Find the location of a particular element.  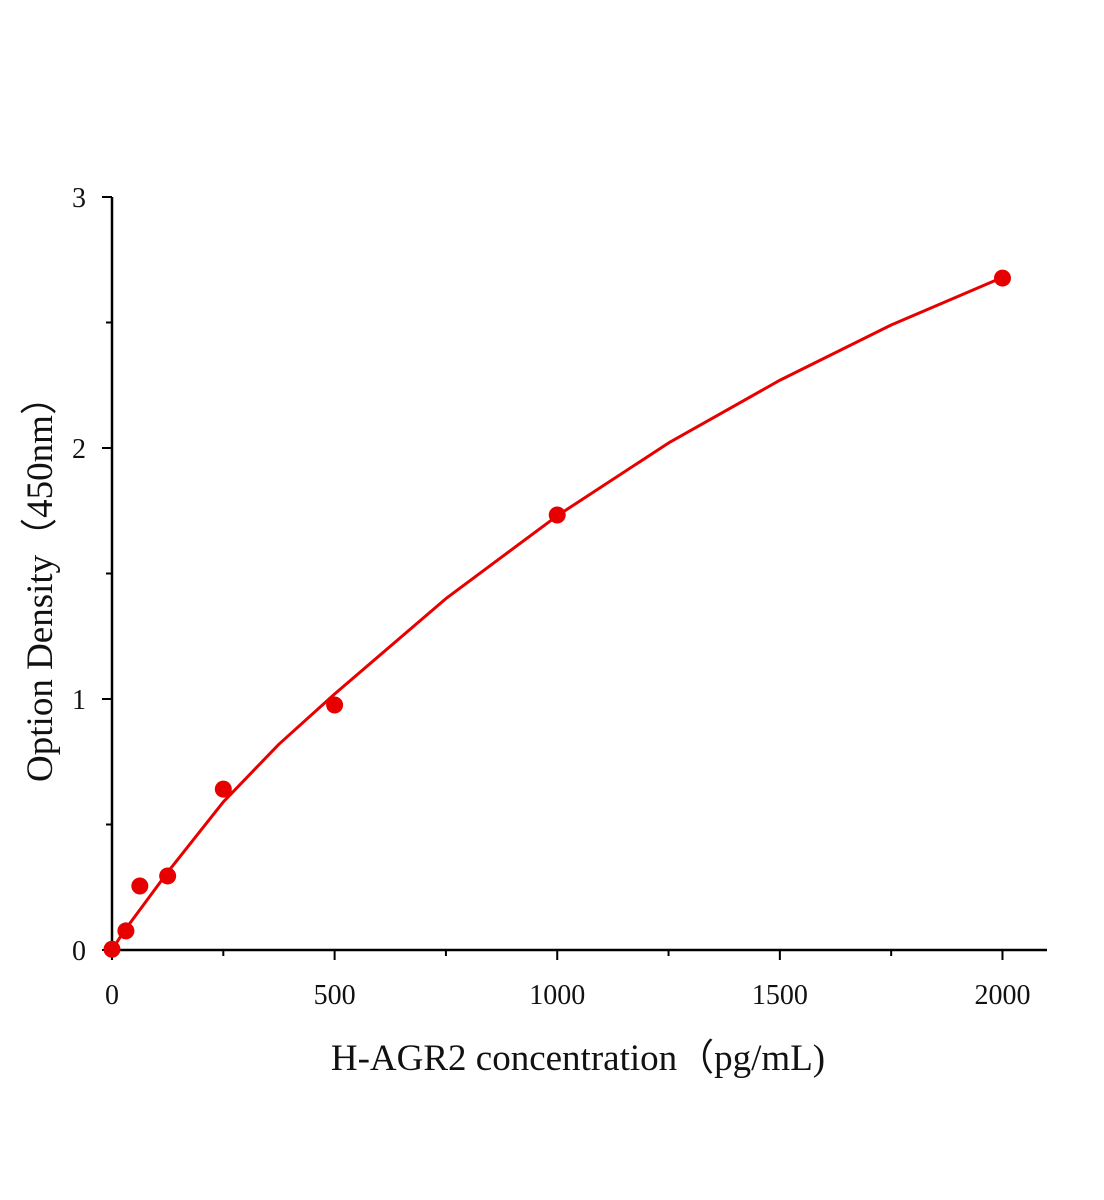

x-tick-label: 2000 is located at coordinates (1002, 995).